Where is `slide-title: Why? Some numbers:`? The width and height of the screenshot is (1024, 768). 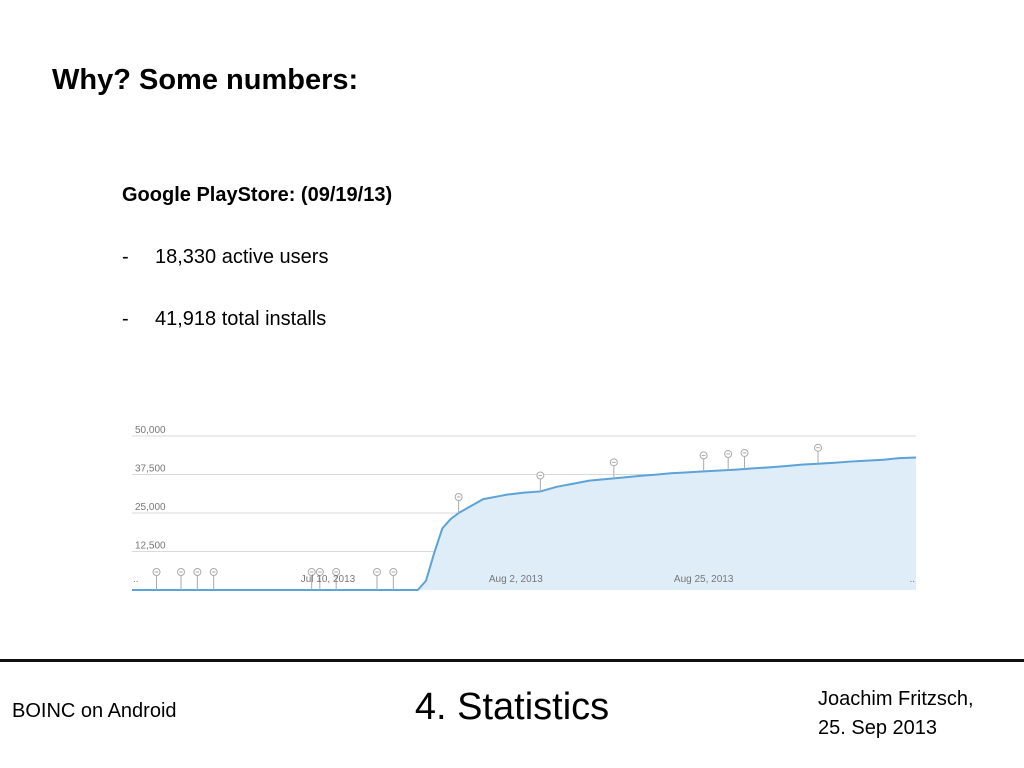 slide-title: Why? Some numbers: is located at coordinates (205, 80).